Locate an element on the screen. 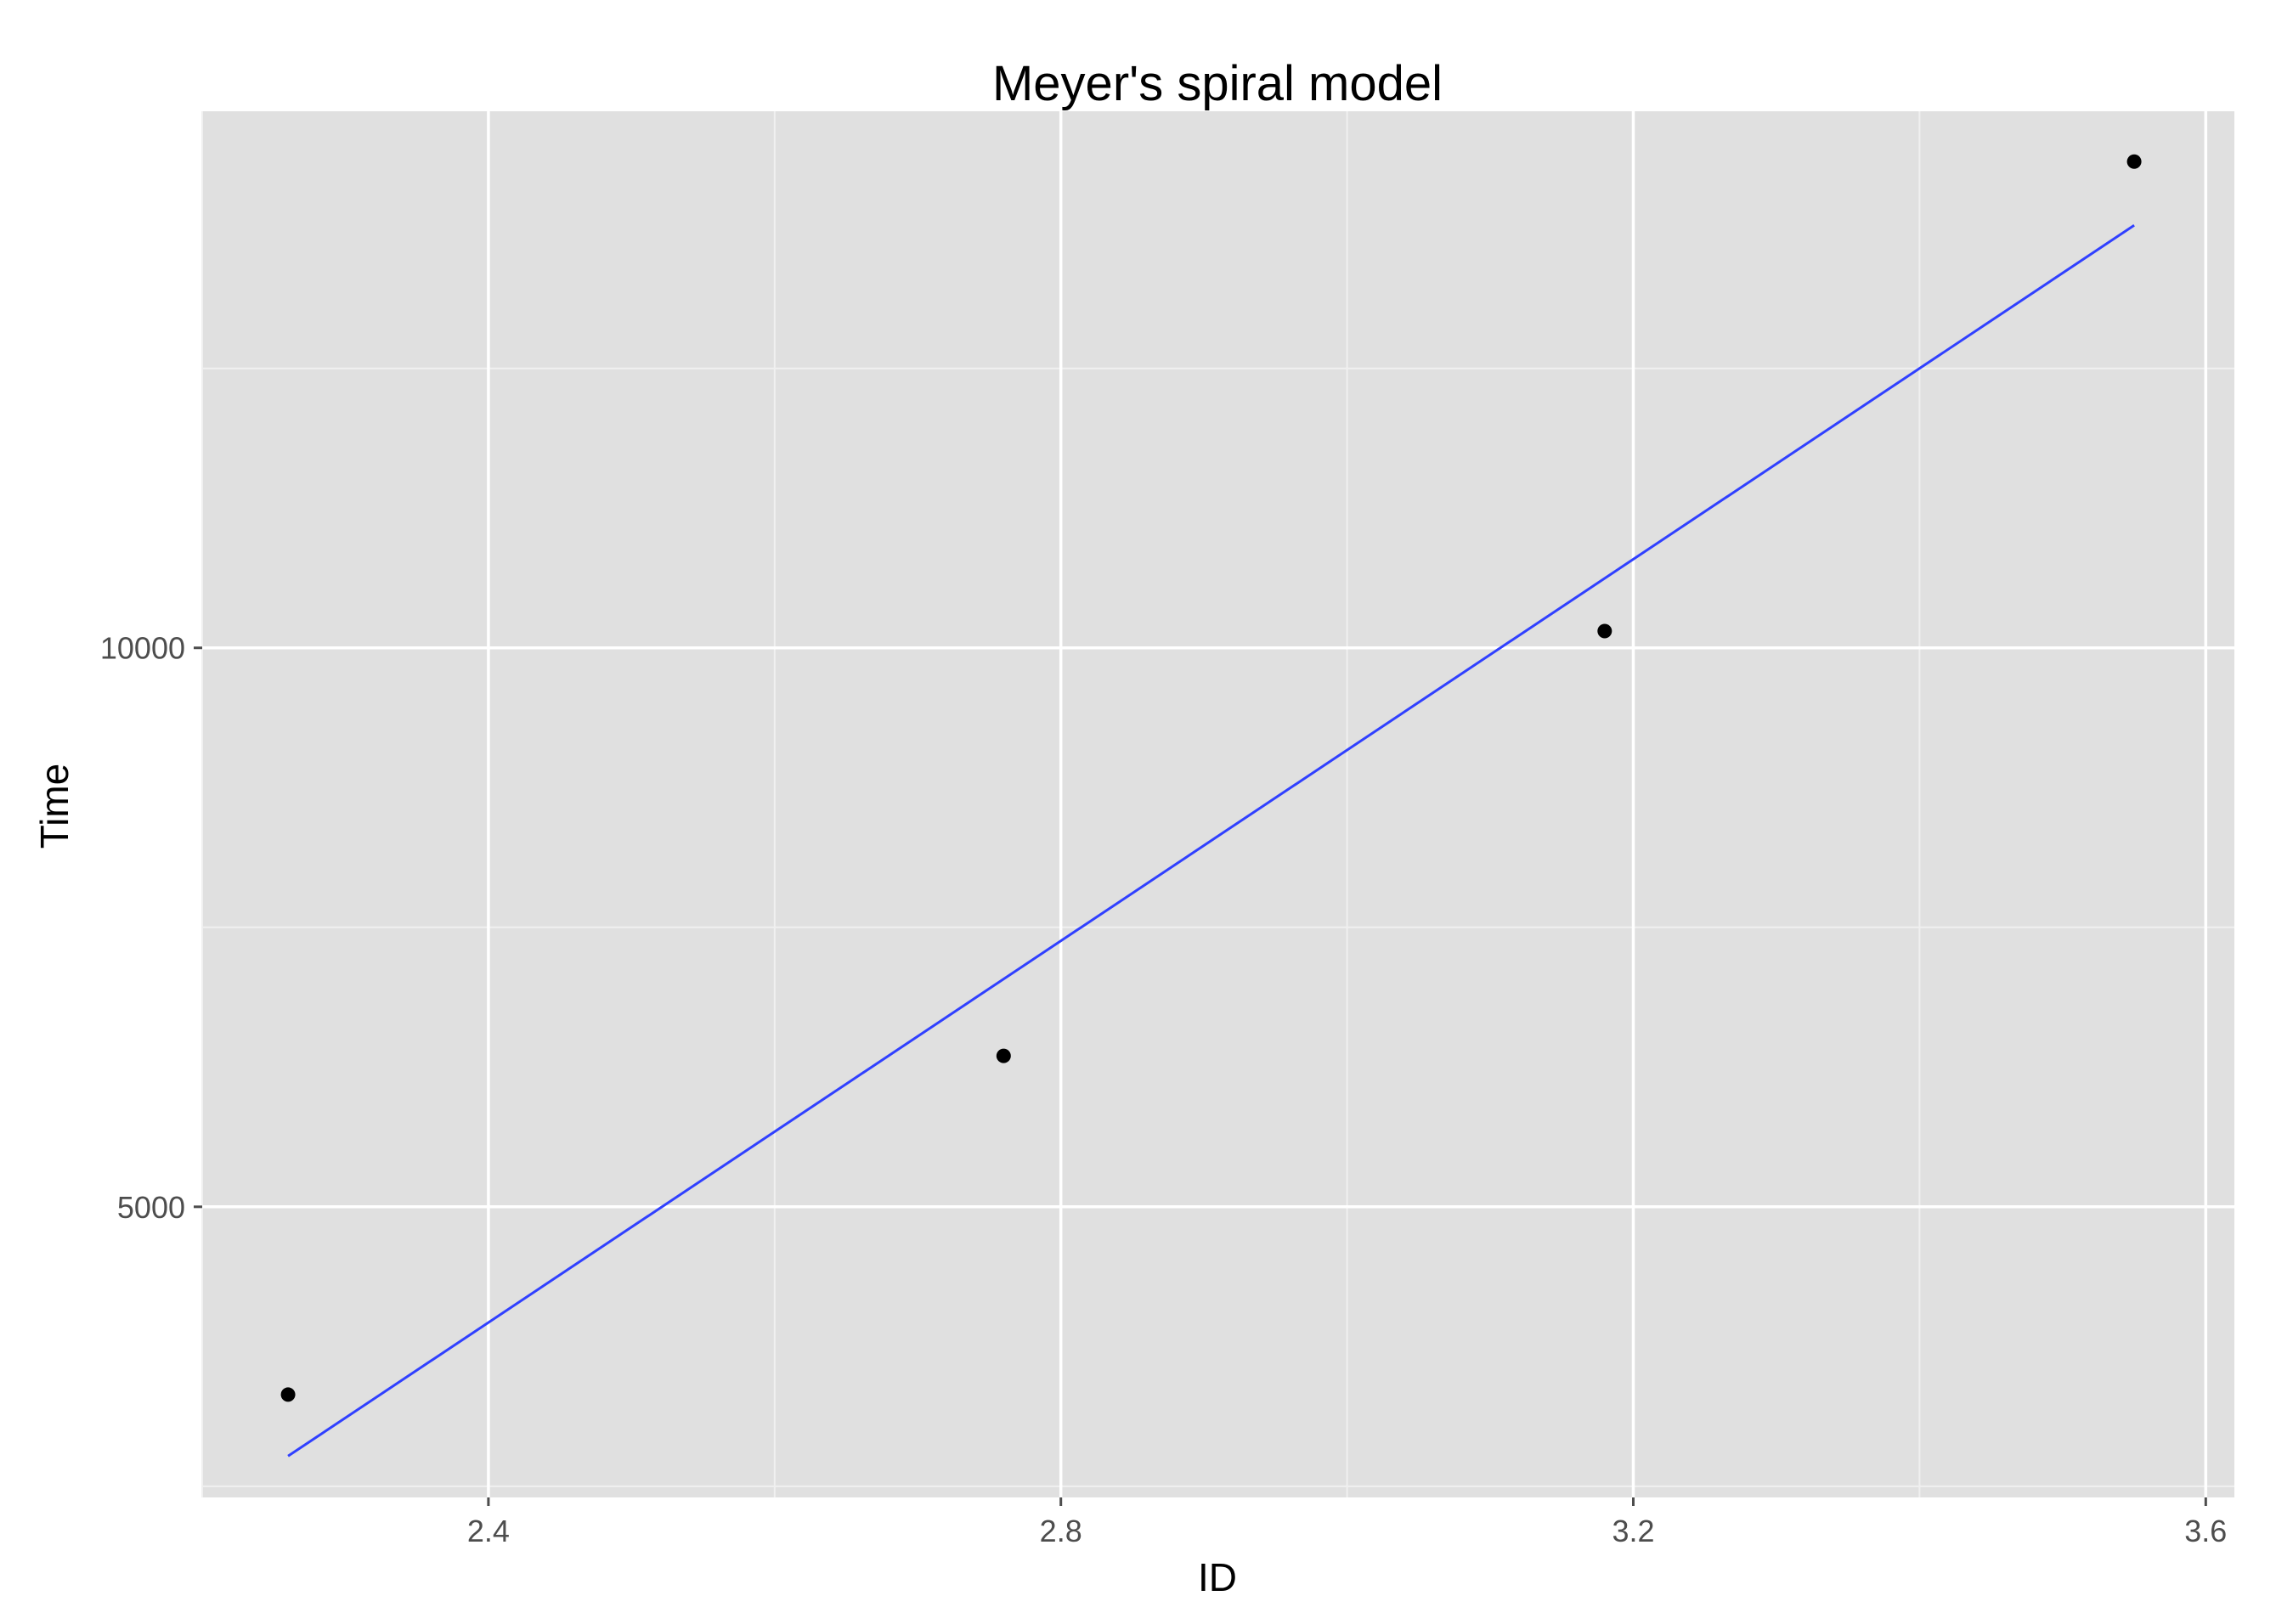 This screenshot has height=1624, width=2276. x-tick-label: 3.2 is located at coordinates (1633, 1531).